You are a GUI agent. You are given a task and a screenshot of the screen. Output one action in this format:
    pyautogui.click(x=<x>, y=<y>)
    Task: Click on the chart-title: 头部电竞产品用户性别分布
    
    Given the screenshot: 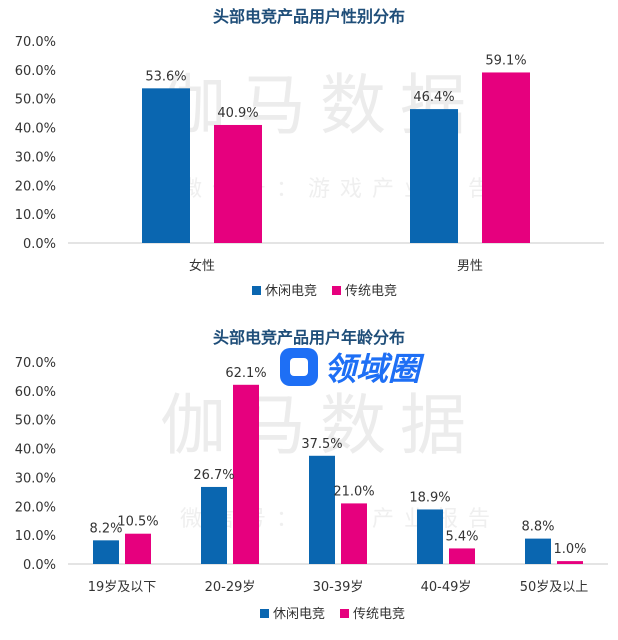 What is the action you would take?
    pyautogui.click(x=309, y=16)
    